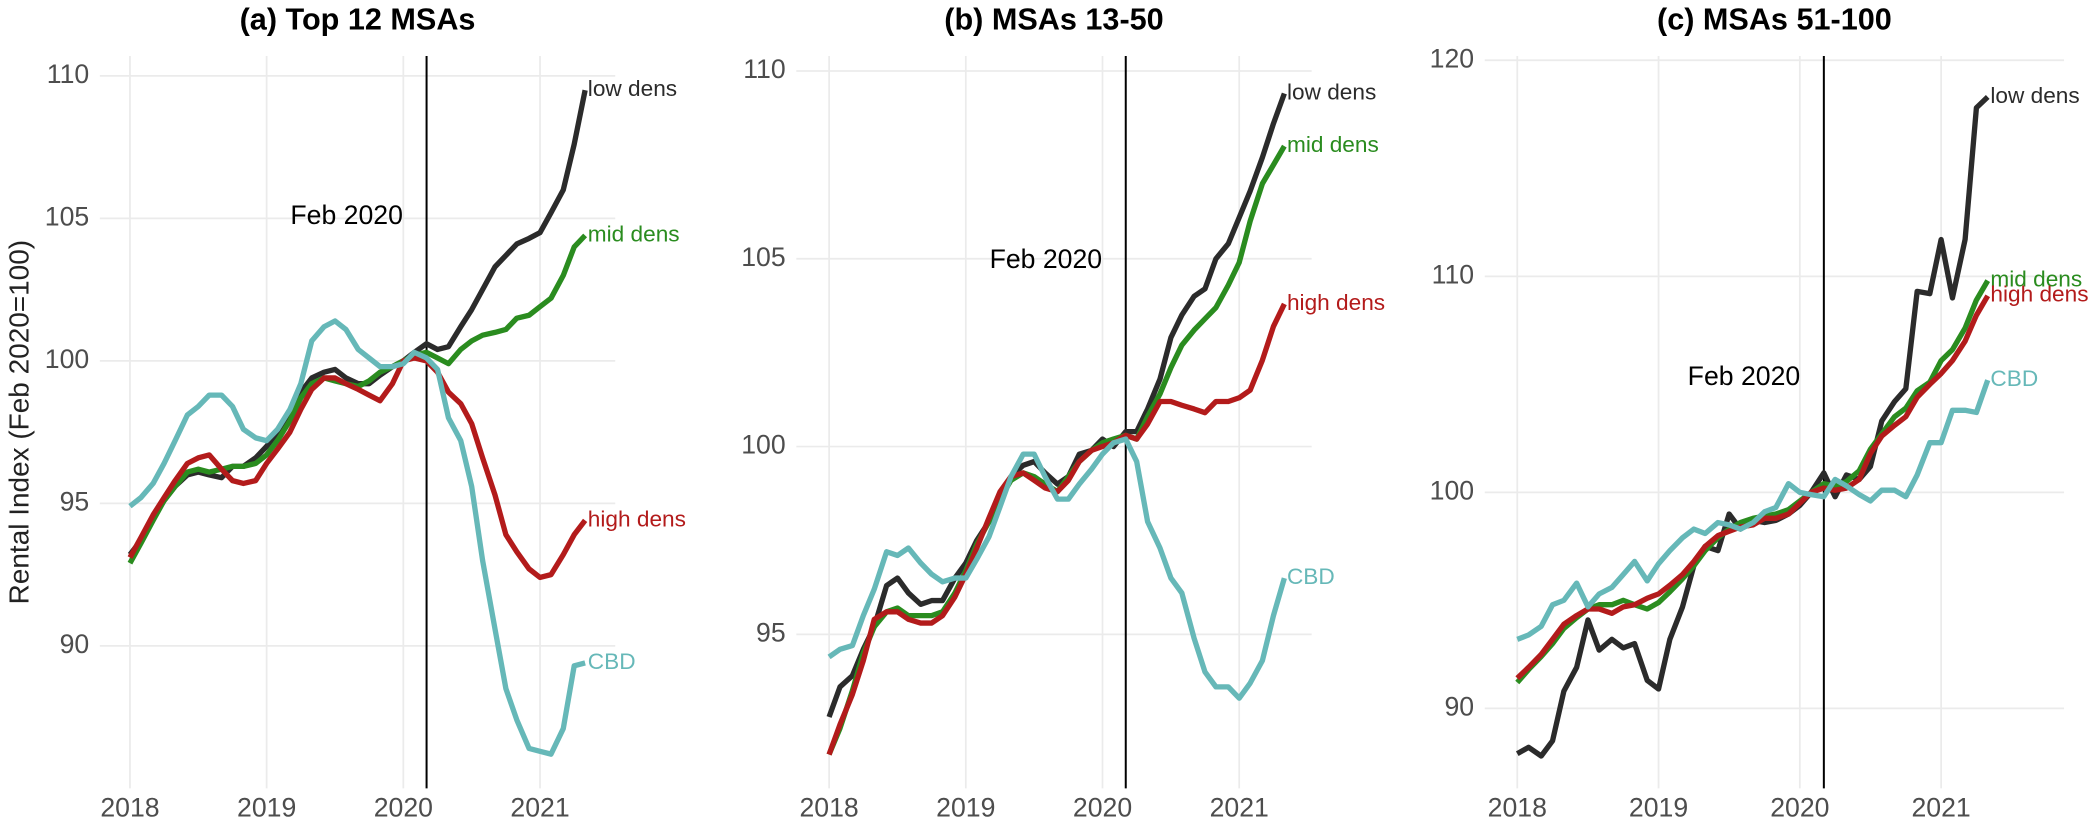  What do you see at coordinates (358, 19) in the screenshot?
I see `chart-title: (a) Top 12 MSAs` at bounding box center [358, 19].